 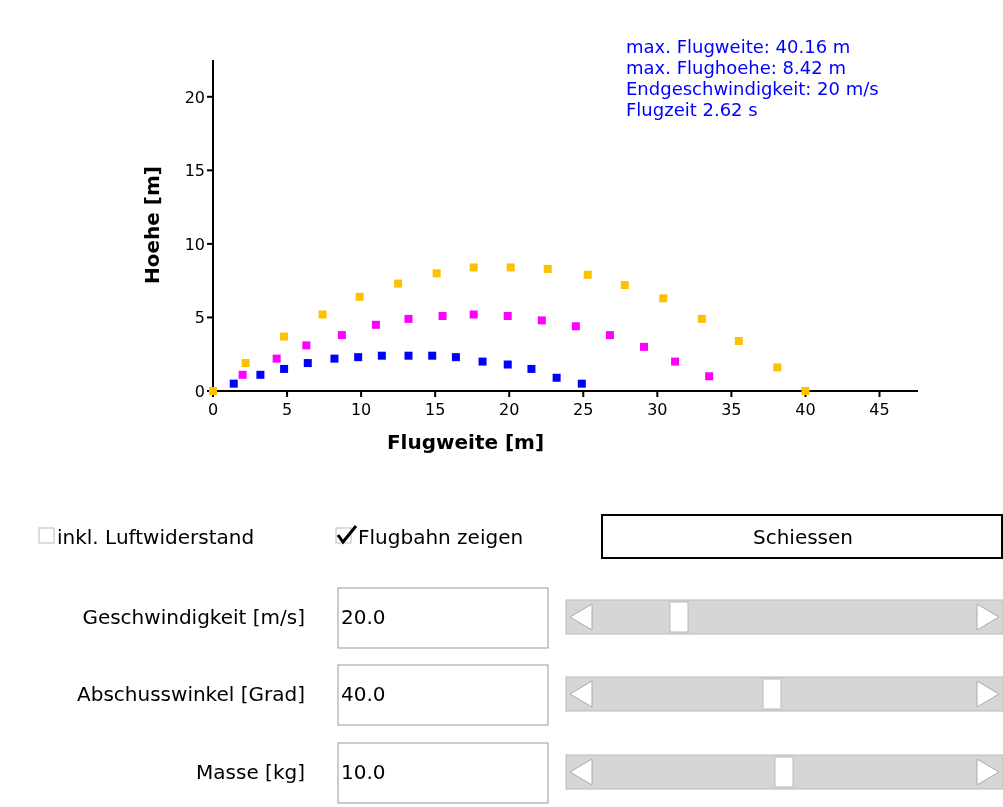 I want to click on y-tick-label: 20, so click(x=194, y=97).